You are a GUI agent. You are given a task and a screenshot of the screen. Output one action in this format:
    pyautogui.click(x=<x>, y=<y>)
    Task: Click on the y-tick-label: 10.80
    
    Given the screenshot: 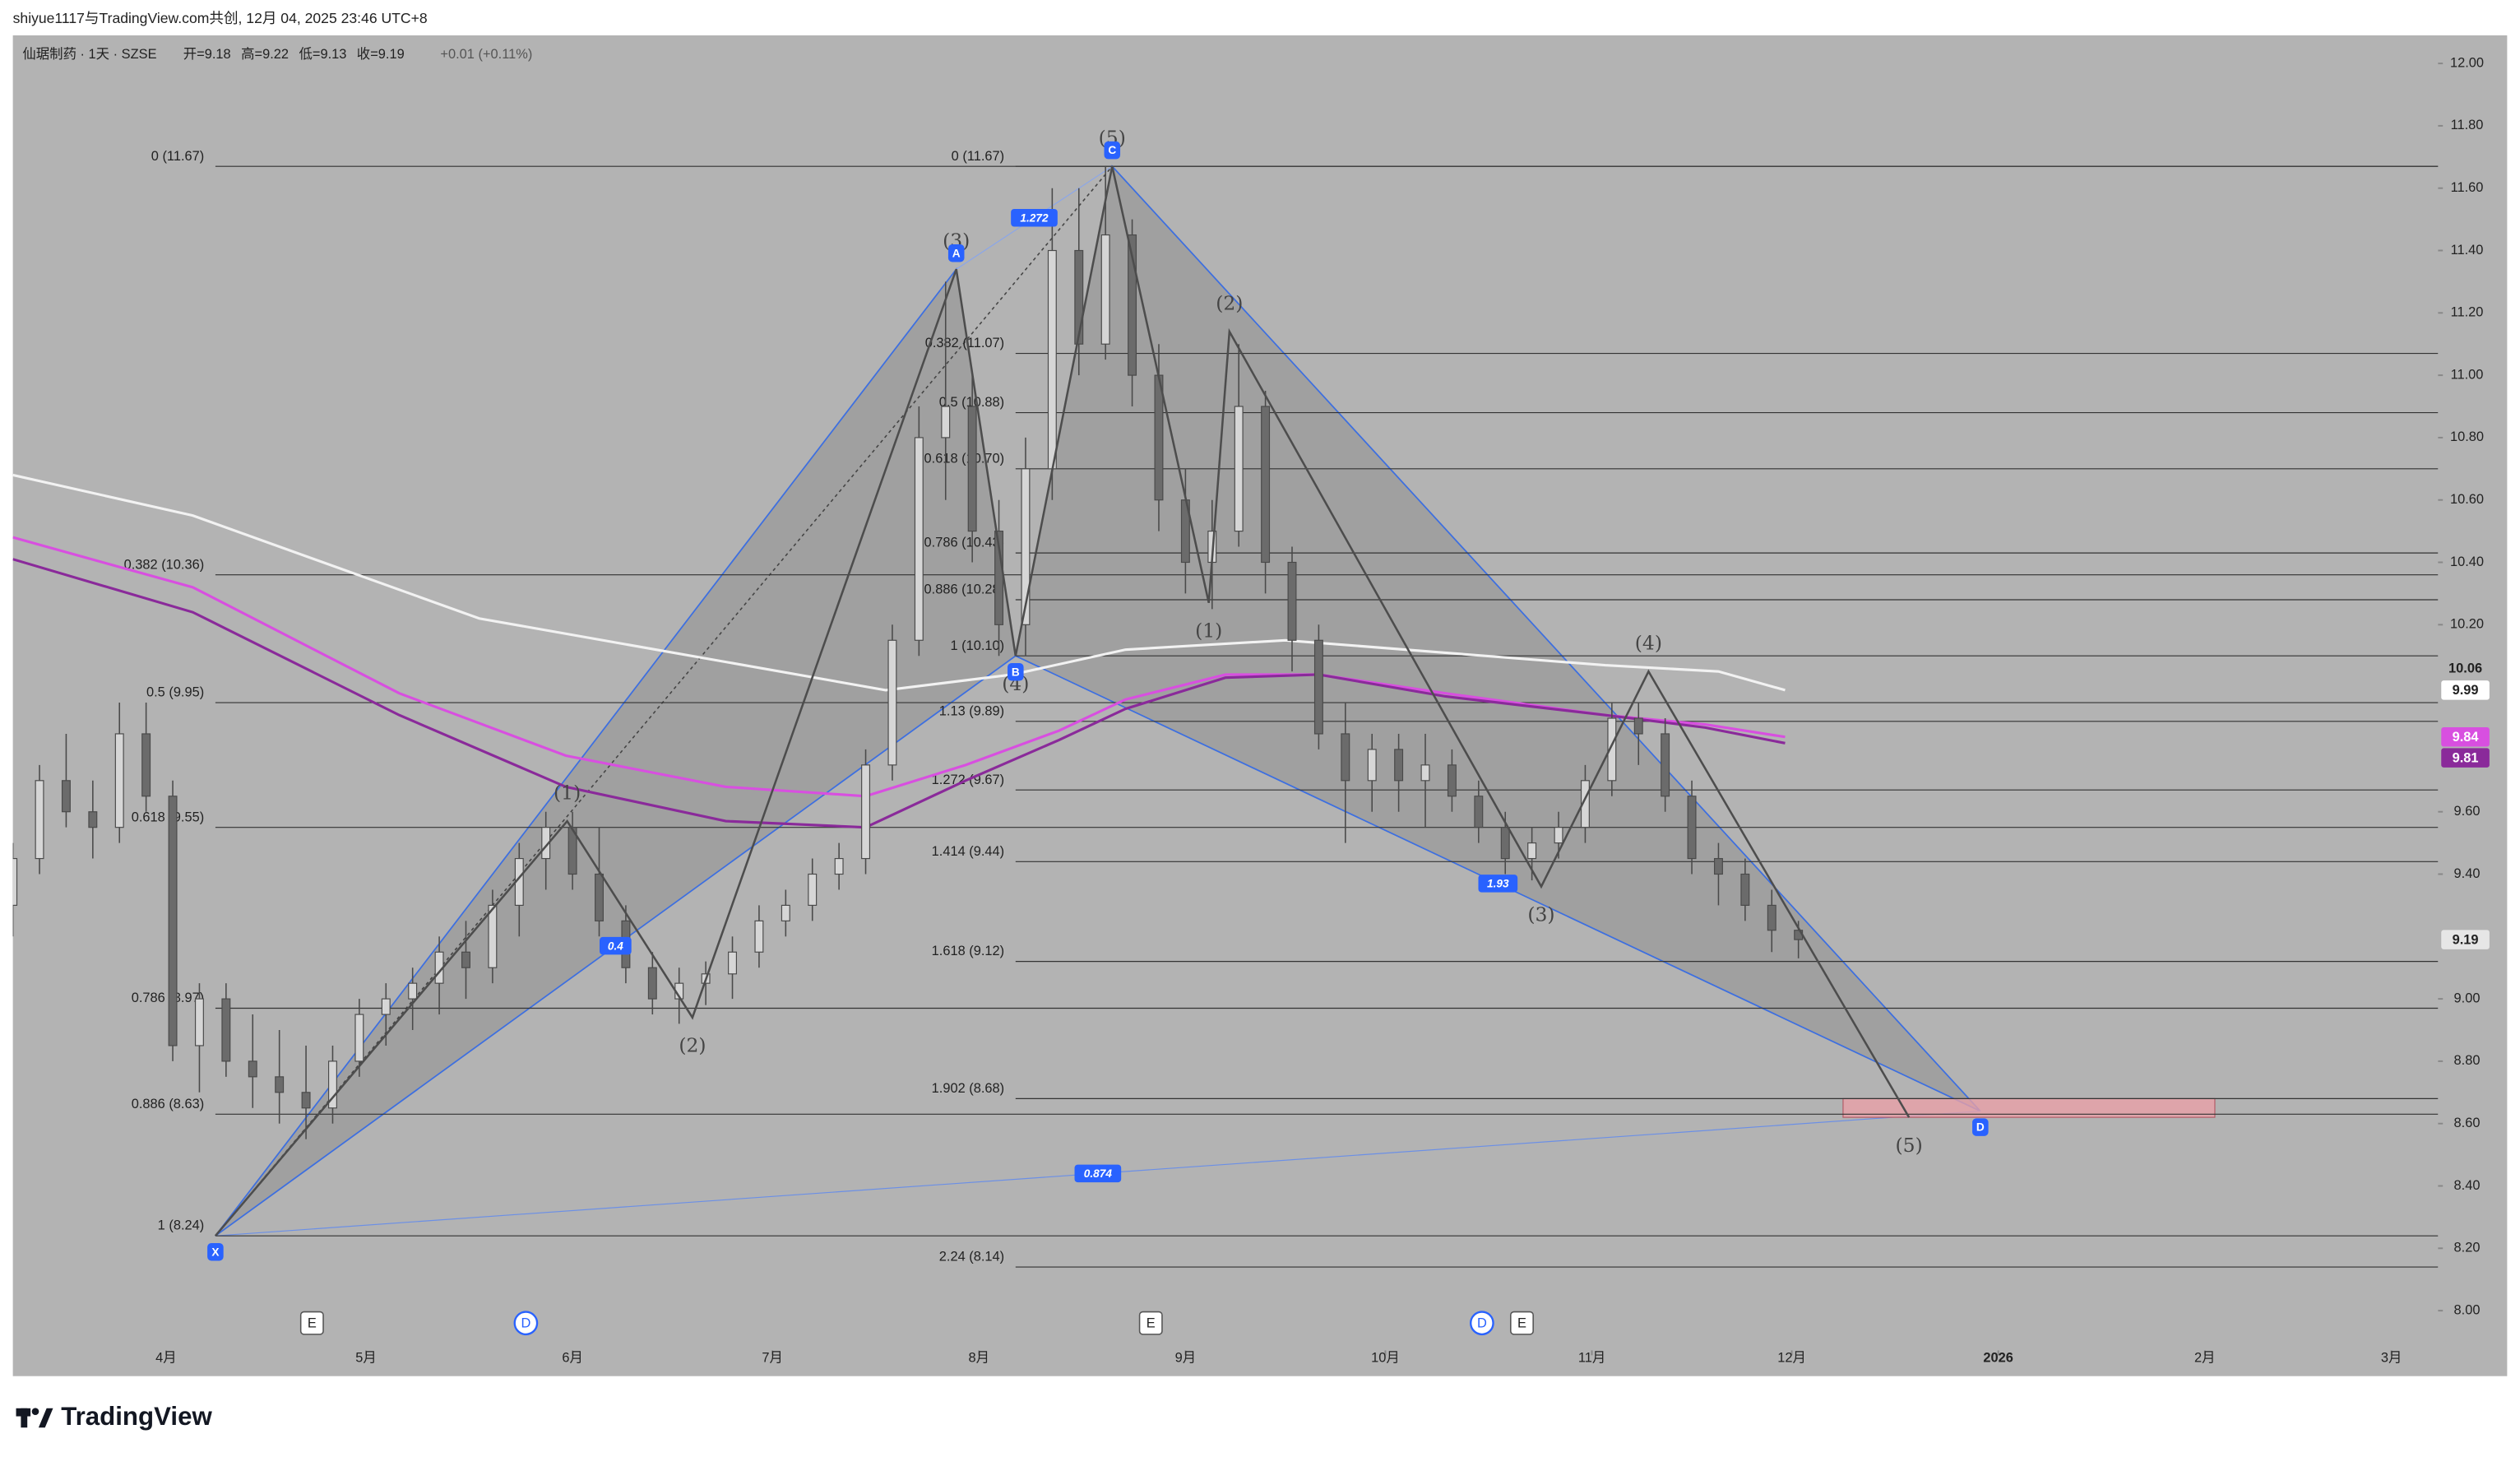 What is the action you would take?
    pyautogui.click(x=2467, y=436)
    